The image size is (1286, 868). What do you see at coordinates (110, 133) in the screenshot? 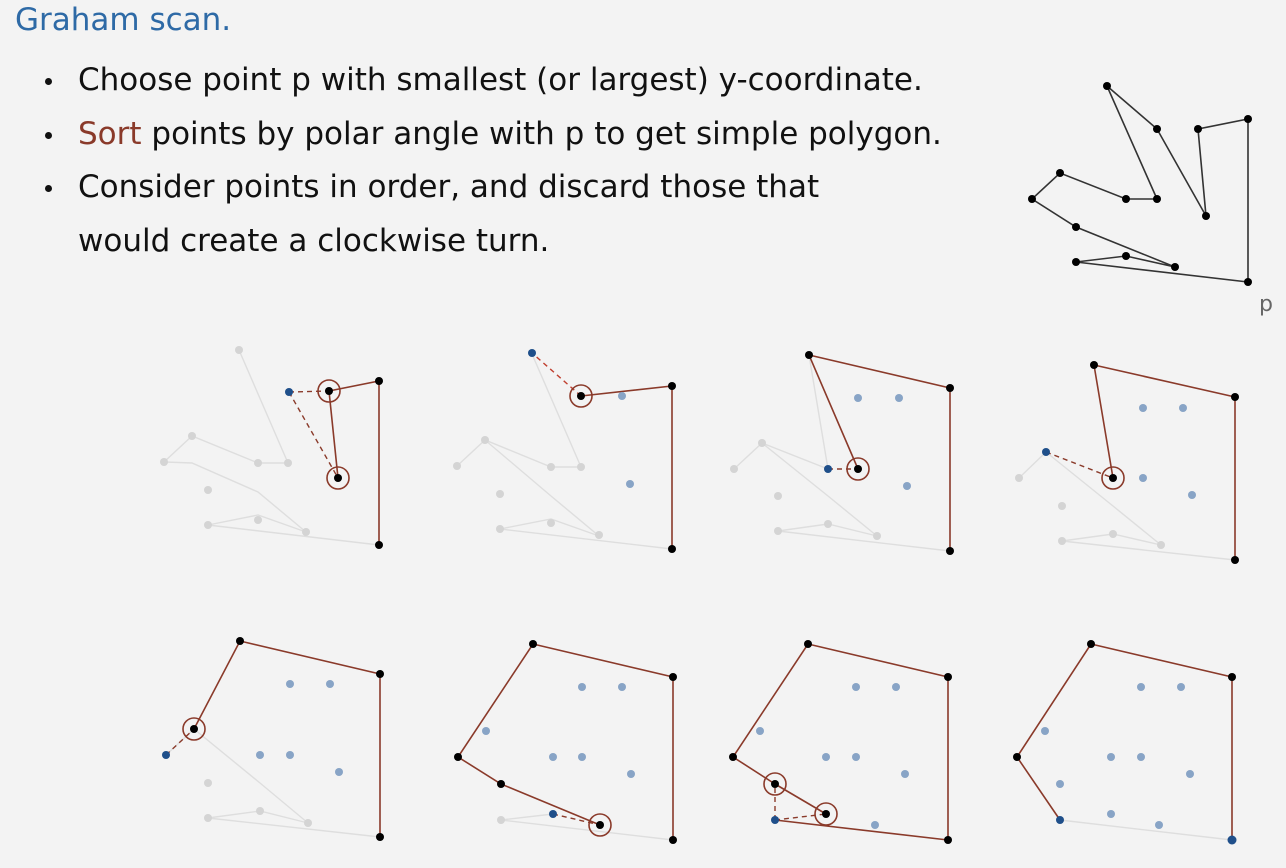
I see `sort-highlight: Sort` at bounding box center [110, 133].